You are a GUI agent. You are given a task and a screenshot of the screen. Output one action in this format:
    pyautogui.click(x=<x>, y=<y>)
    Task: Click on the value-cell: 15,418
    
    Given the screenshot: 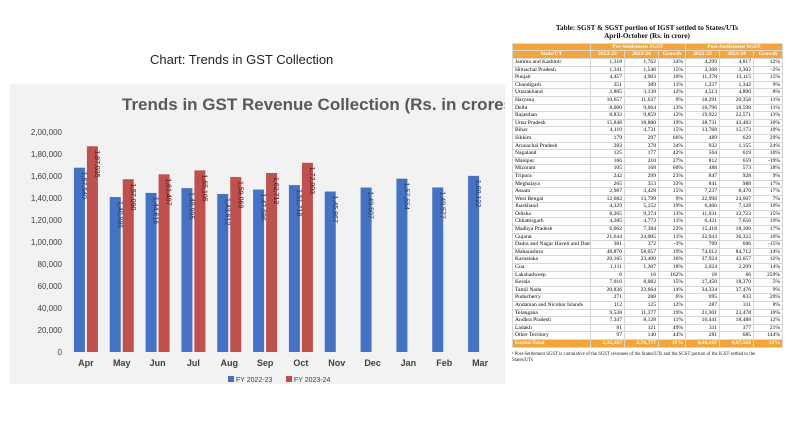 What is the action you would take?
    pyautogui.click(x=703, y=229)
    